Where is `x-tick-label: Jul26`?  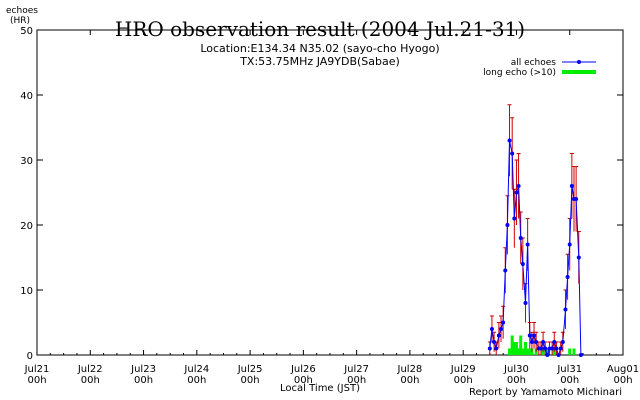 x-tick-label: Jul26 is located at coordinates (303, 369).